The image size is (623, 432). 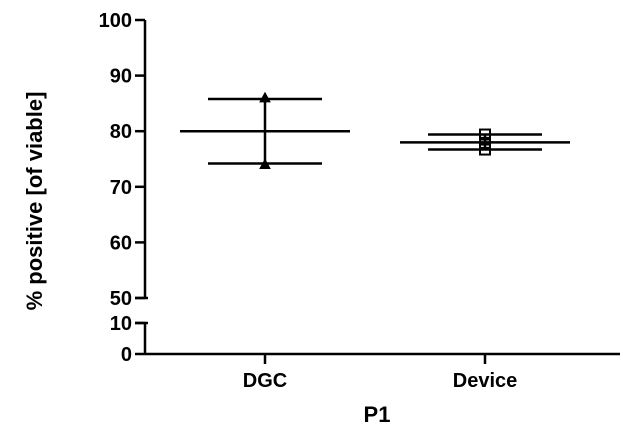 What do you see at coordinates (121, 299) in the screenshot?
I see `y-tick-label: 50` at bounding box center [121, 299].